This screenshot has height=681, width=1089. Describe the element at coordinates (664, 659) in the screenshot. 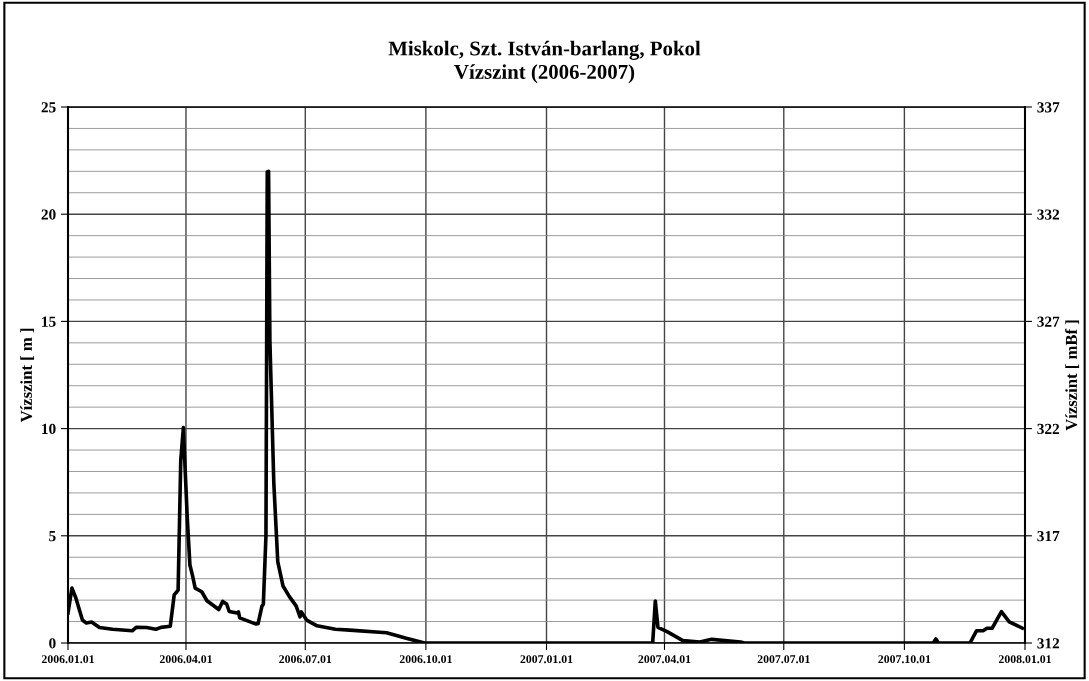

I see `x-tick-label: 2007.04.01` at that location.